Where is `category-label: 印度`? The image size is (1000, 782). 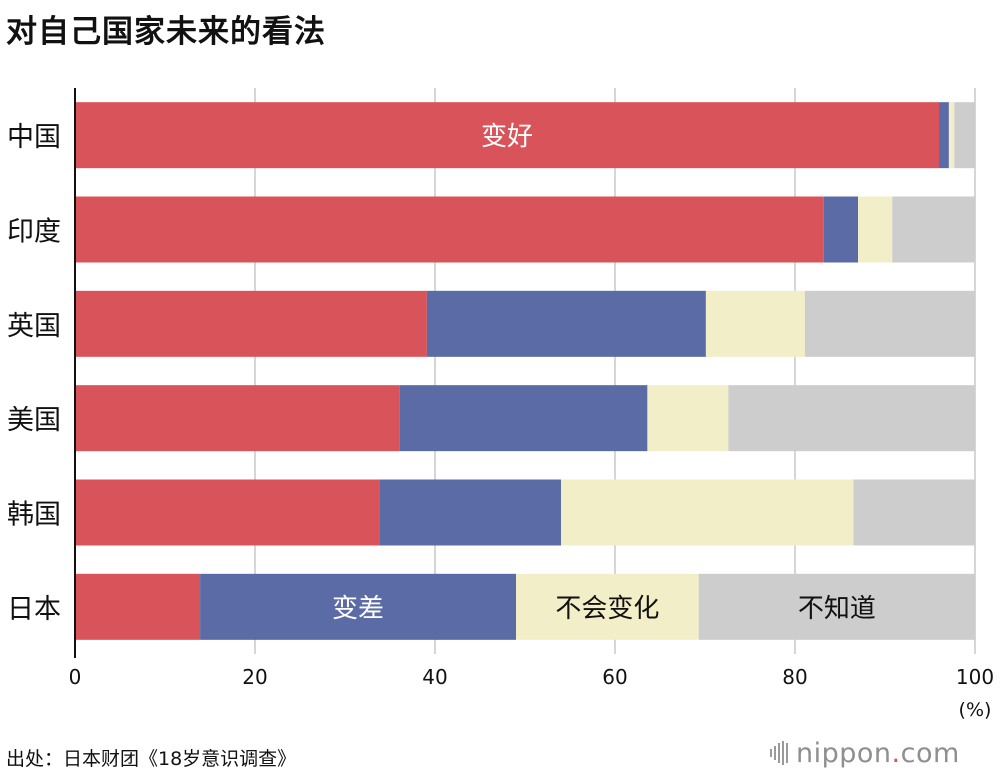
category-label: 印度 is located at coordinates (34, 232).